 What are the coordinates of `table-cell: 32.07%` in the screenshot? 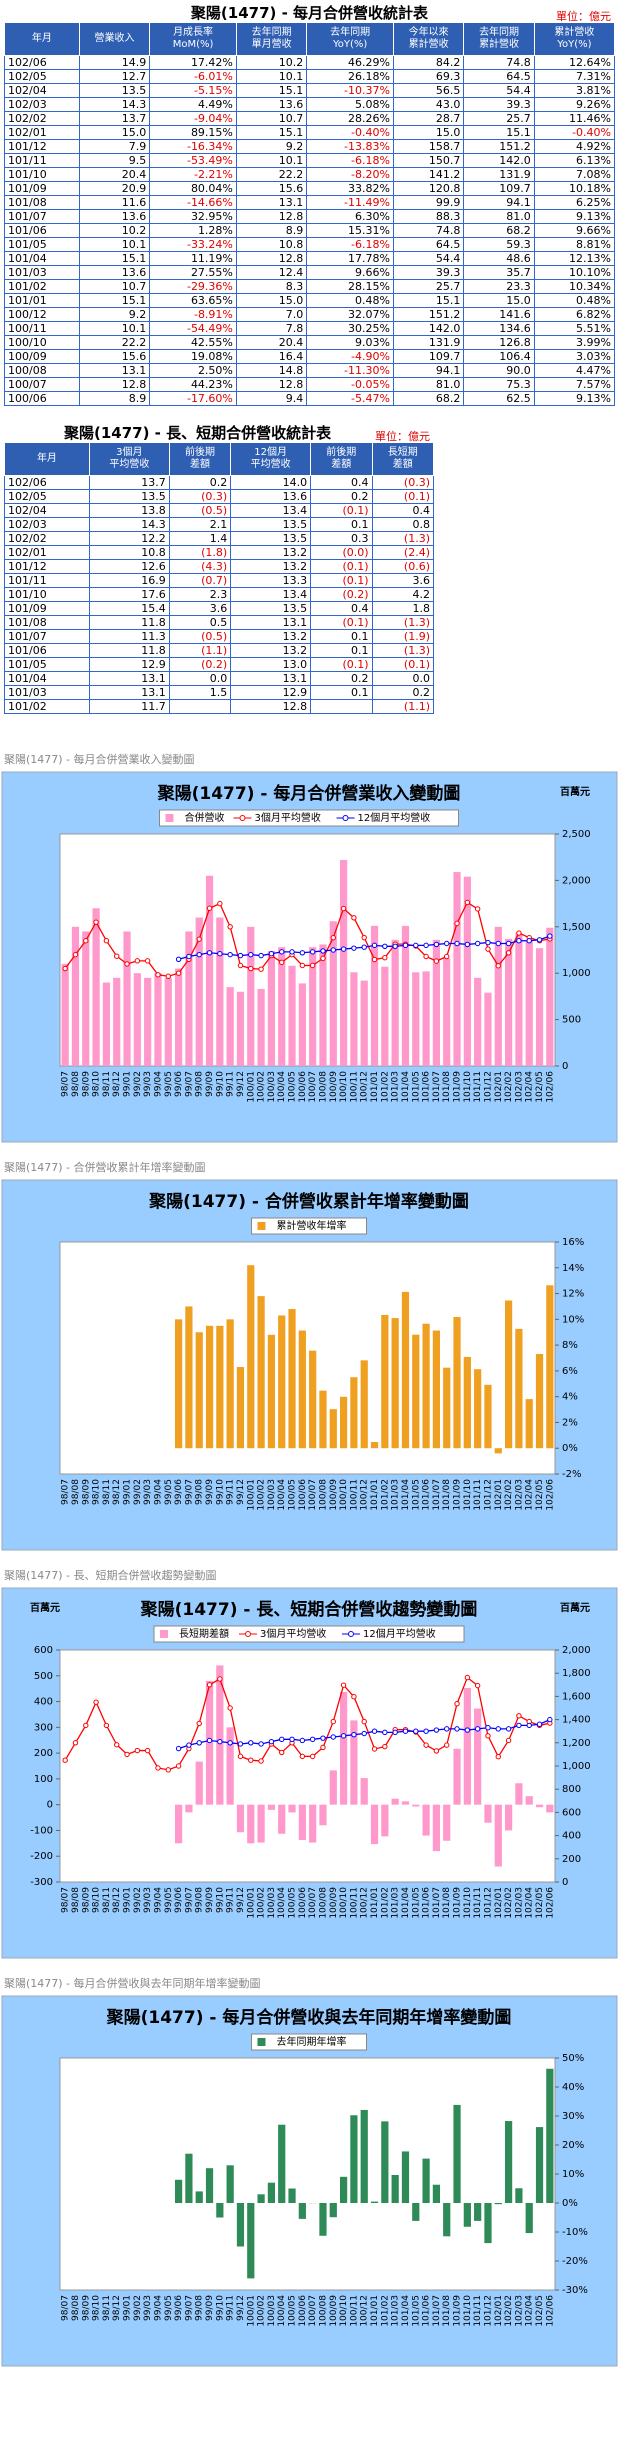 It's located at (350, 314).